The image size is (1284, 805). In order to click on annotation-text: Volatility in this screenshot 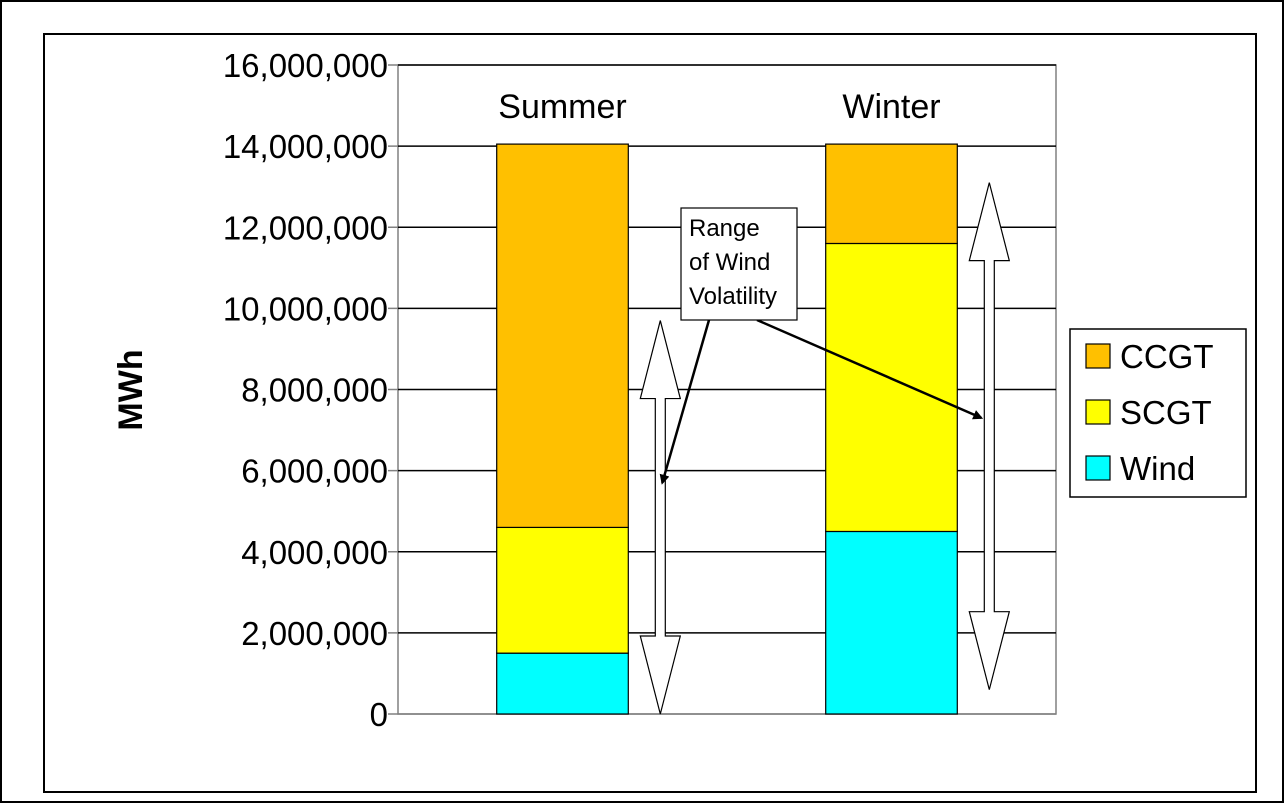, I will do `click(733, 296)`.